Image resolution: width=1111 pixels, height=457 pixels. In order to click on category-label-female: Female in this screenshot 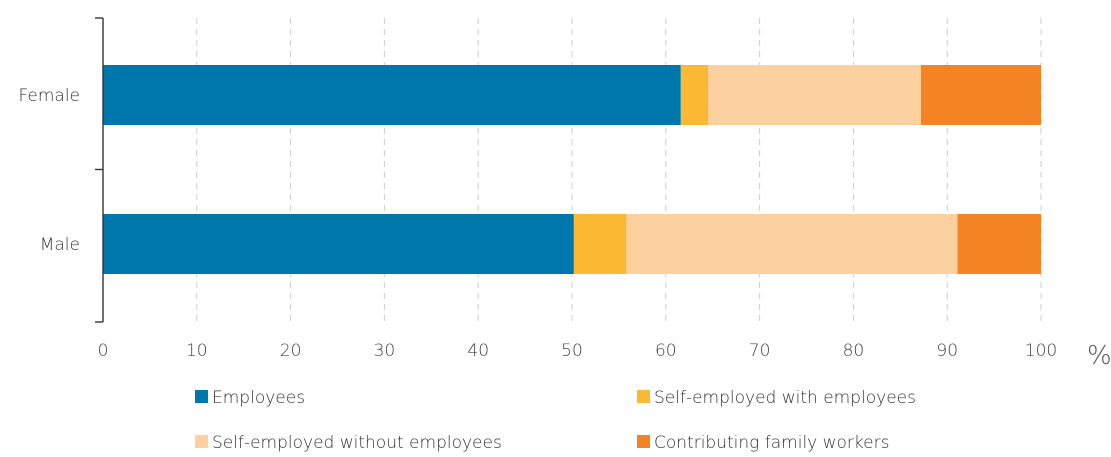, I will do `click(49, 96)`.